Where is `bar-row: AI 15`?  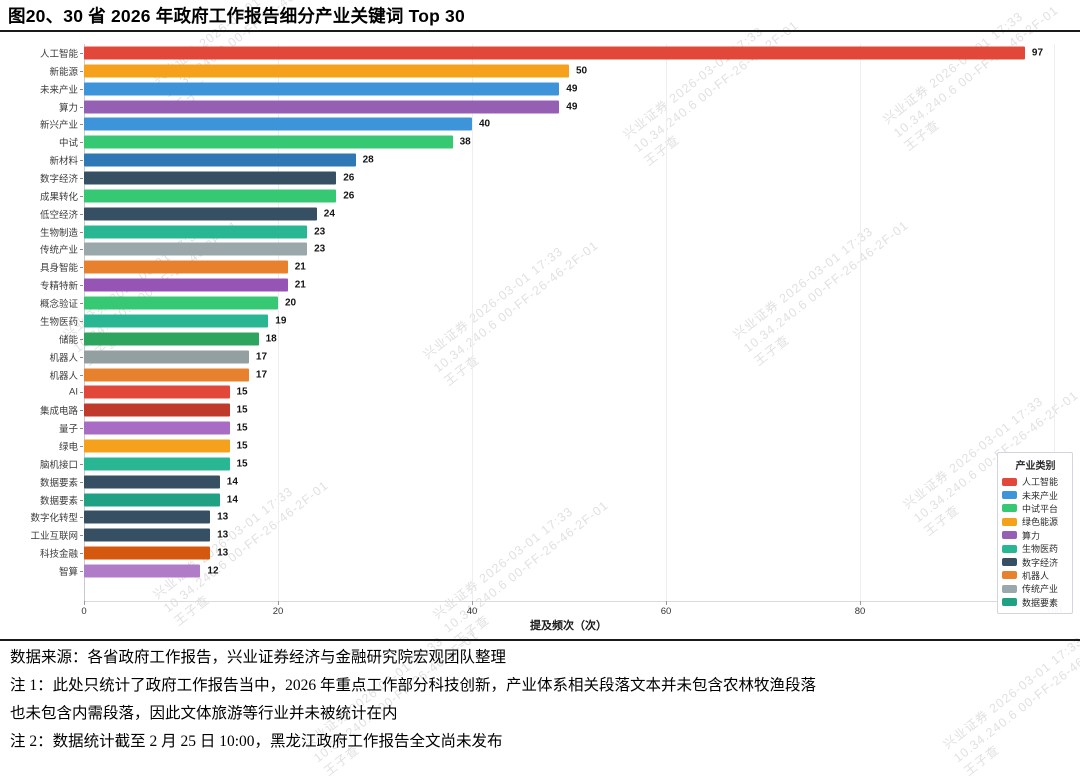
bar-row: AI 15 is located at coordinates (540, 392).